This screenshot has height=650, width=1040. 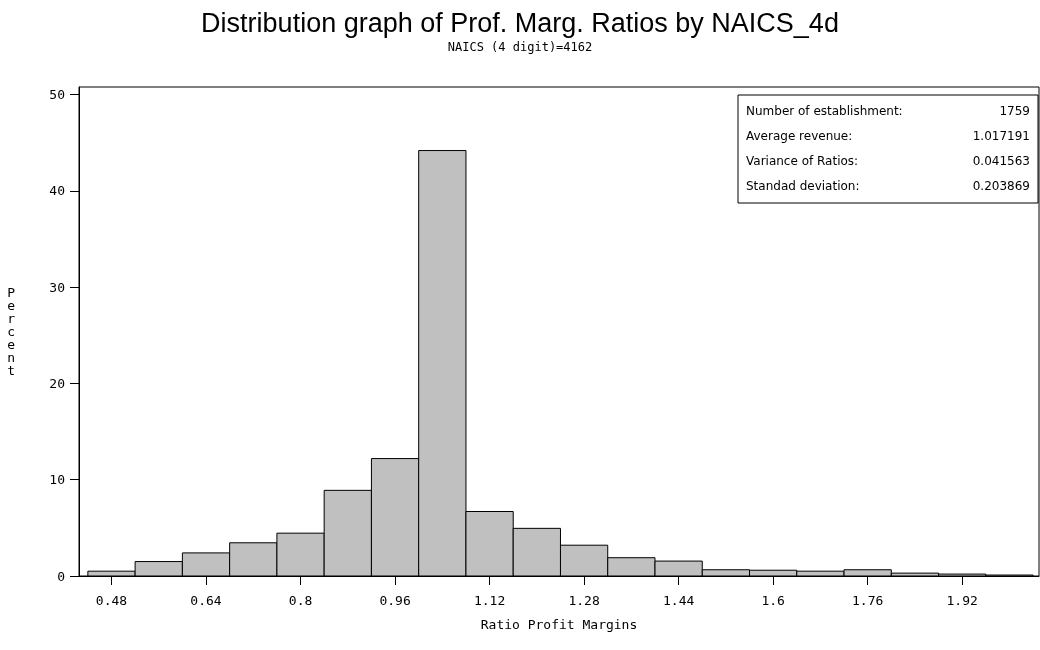 I want to click on annotation: 0.041563, so click(x=1001, y=161).